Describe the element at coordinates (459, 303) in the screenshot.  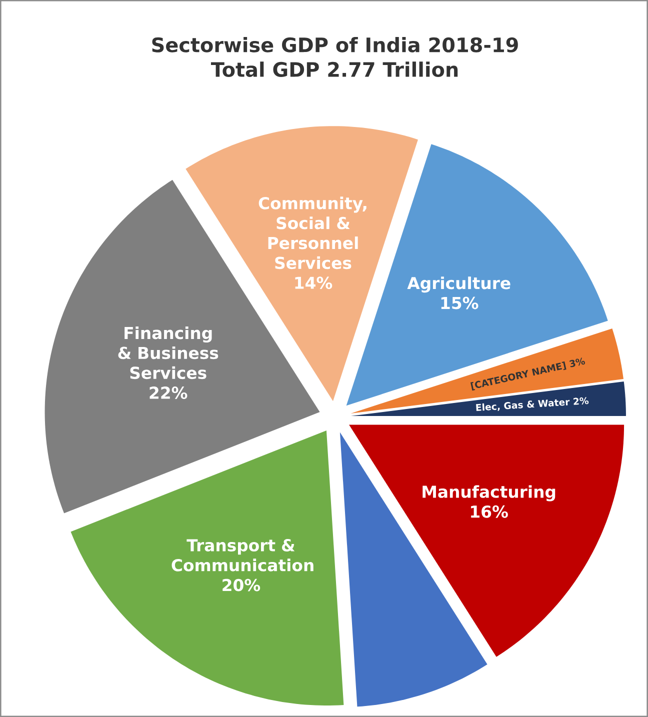
I see `data-label: 15%` at that location.